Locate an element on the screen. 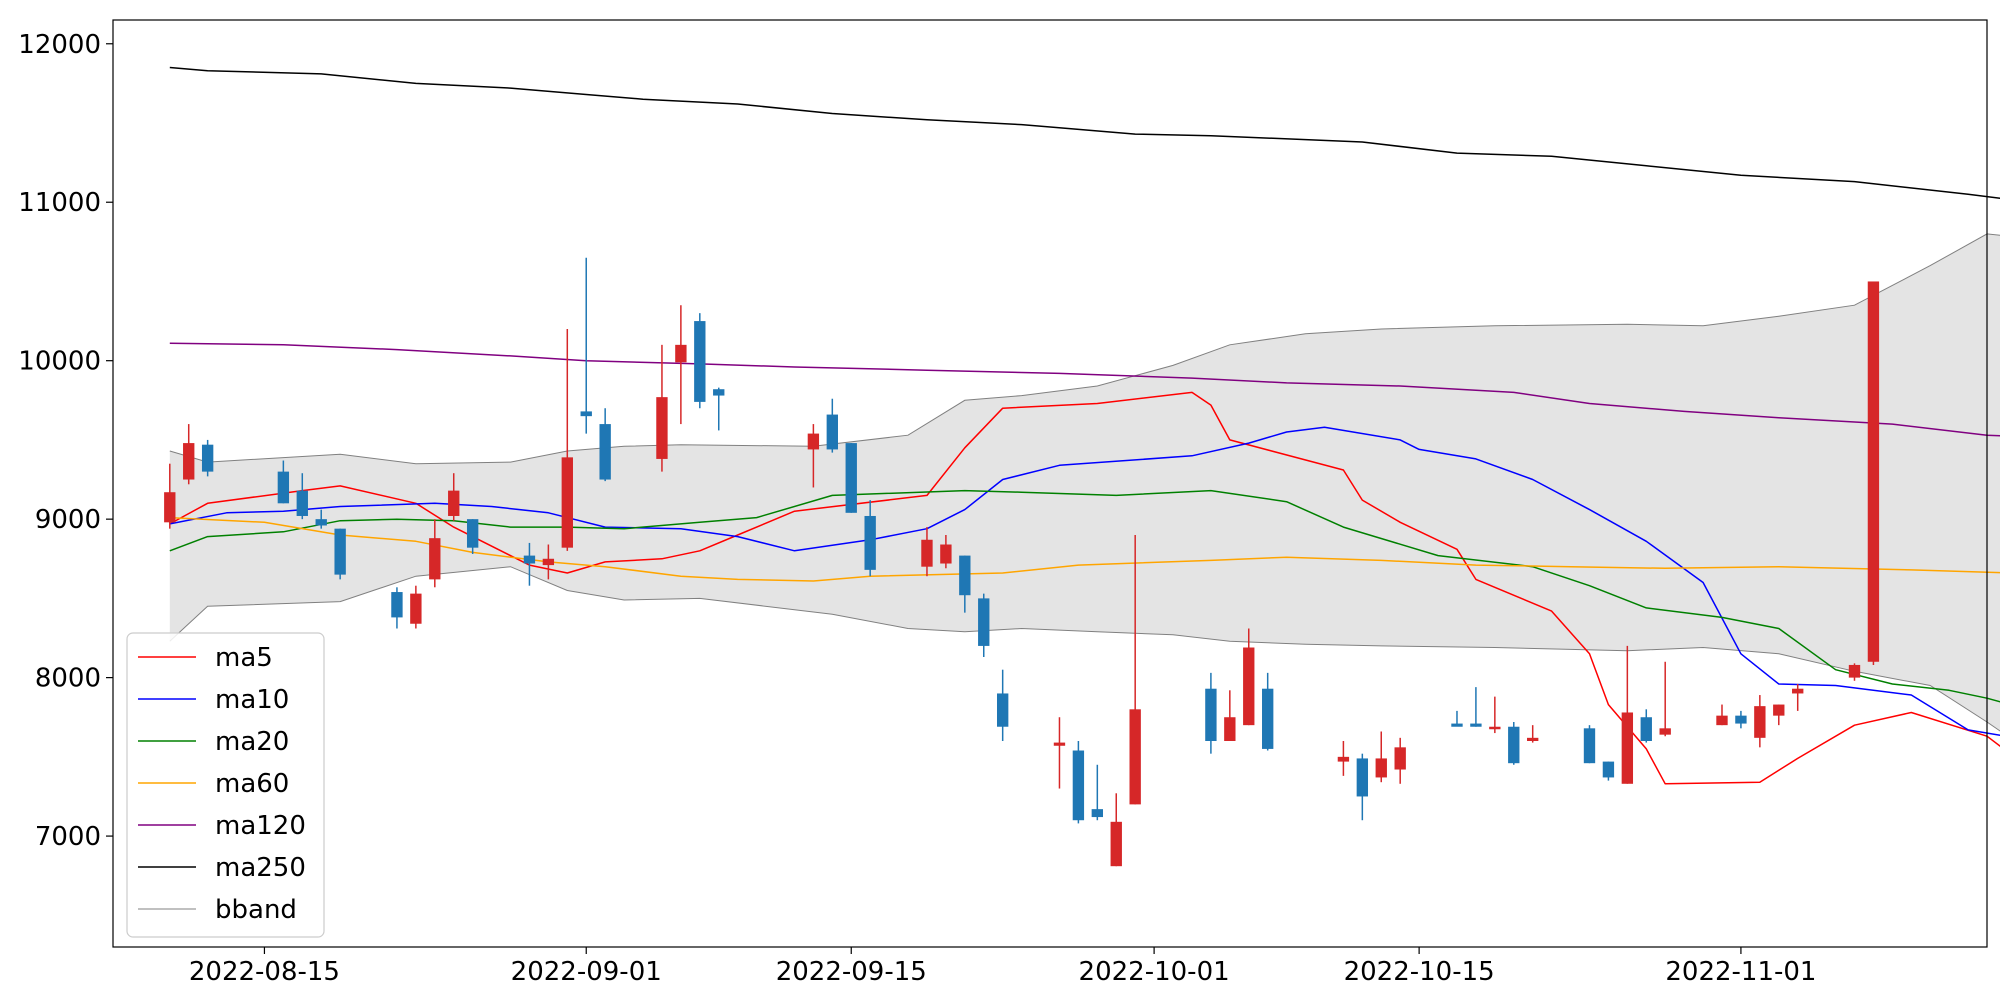 The height and width of the screenshot is (1004, 2000). legend-label: ma20 is located at coordinates (252, 742).